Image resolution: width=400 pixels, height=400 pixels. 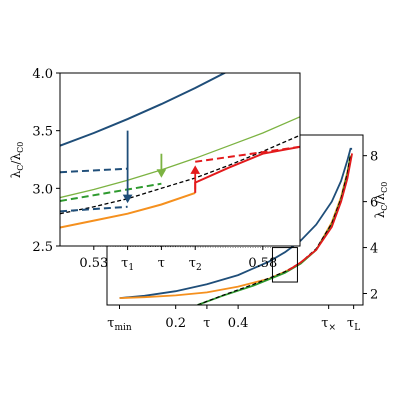 I want to click on inset-x-tick-label: τ1, so click(x=127, y=264).